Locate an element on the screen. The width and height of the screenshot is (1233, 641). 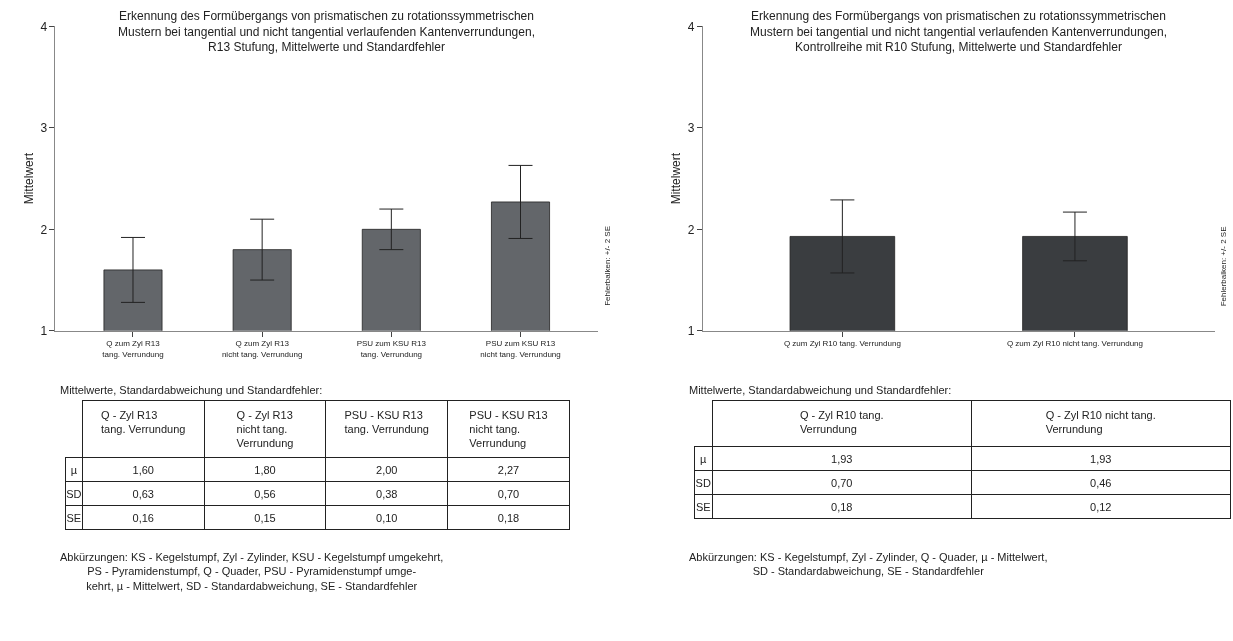
category-label: Q - Zyl R13 tang. Verrundung is located at coordinates (143, 422).